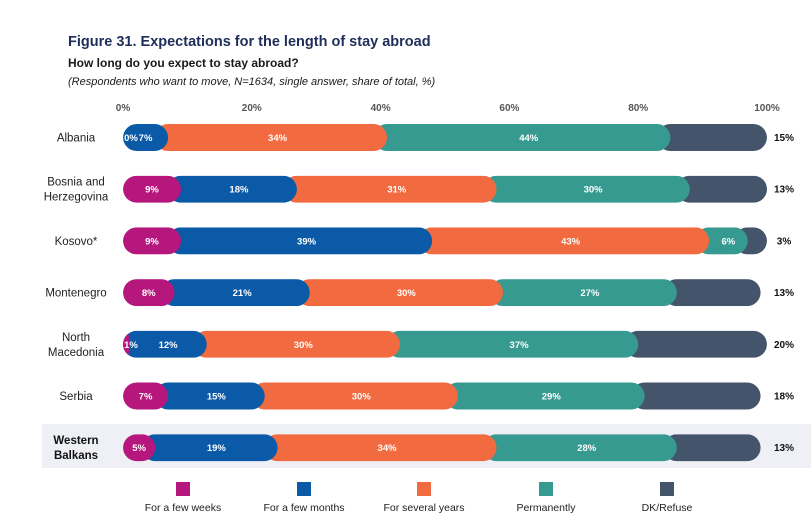  Describe the element at coordinates (728, 241) in the screenshot. I see `data-label: 6%` at that location.